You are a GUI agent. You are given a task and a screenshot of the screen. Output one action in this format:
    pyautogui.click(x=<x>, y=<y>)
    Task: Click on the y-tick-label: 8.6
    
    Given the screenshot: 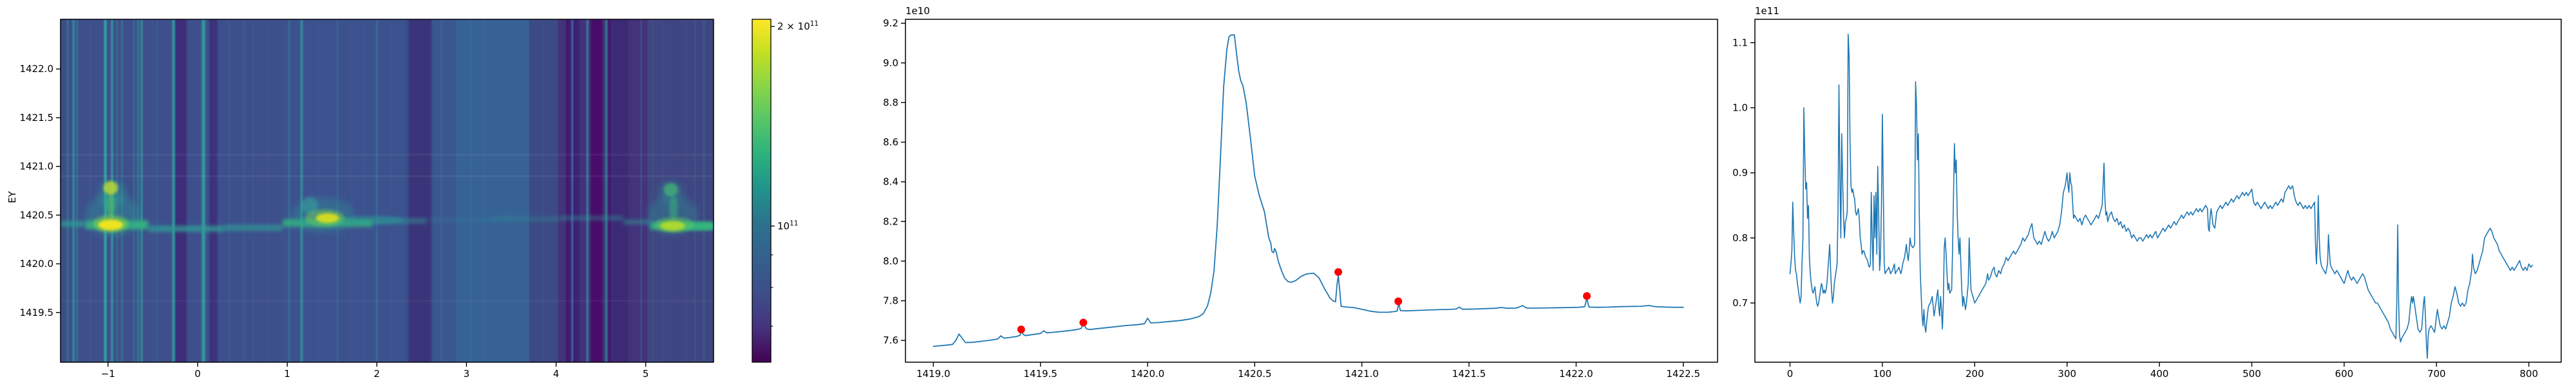 What is the action you would take?
    pyautogui.click(x=890, y=142)
    